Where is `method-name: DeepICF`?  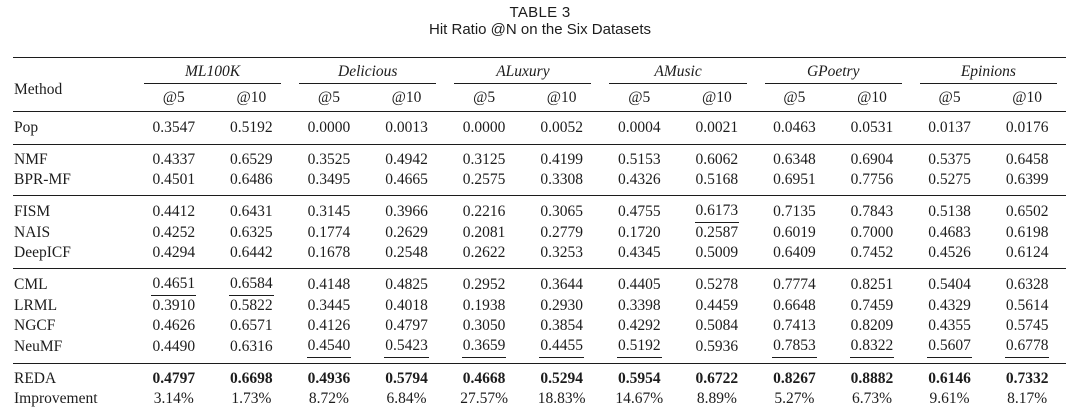
method-name: DeepICF is located at coordinates (42, 252).